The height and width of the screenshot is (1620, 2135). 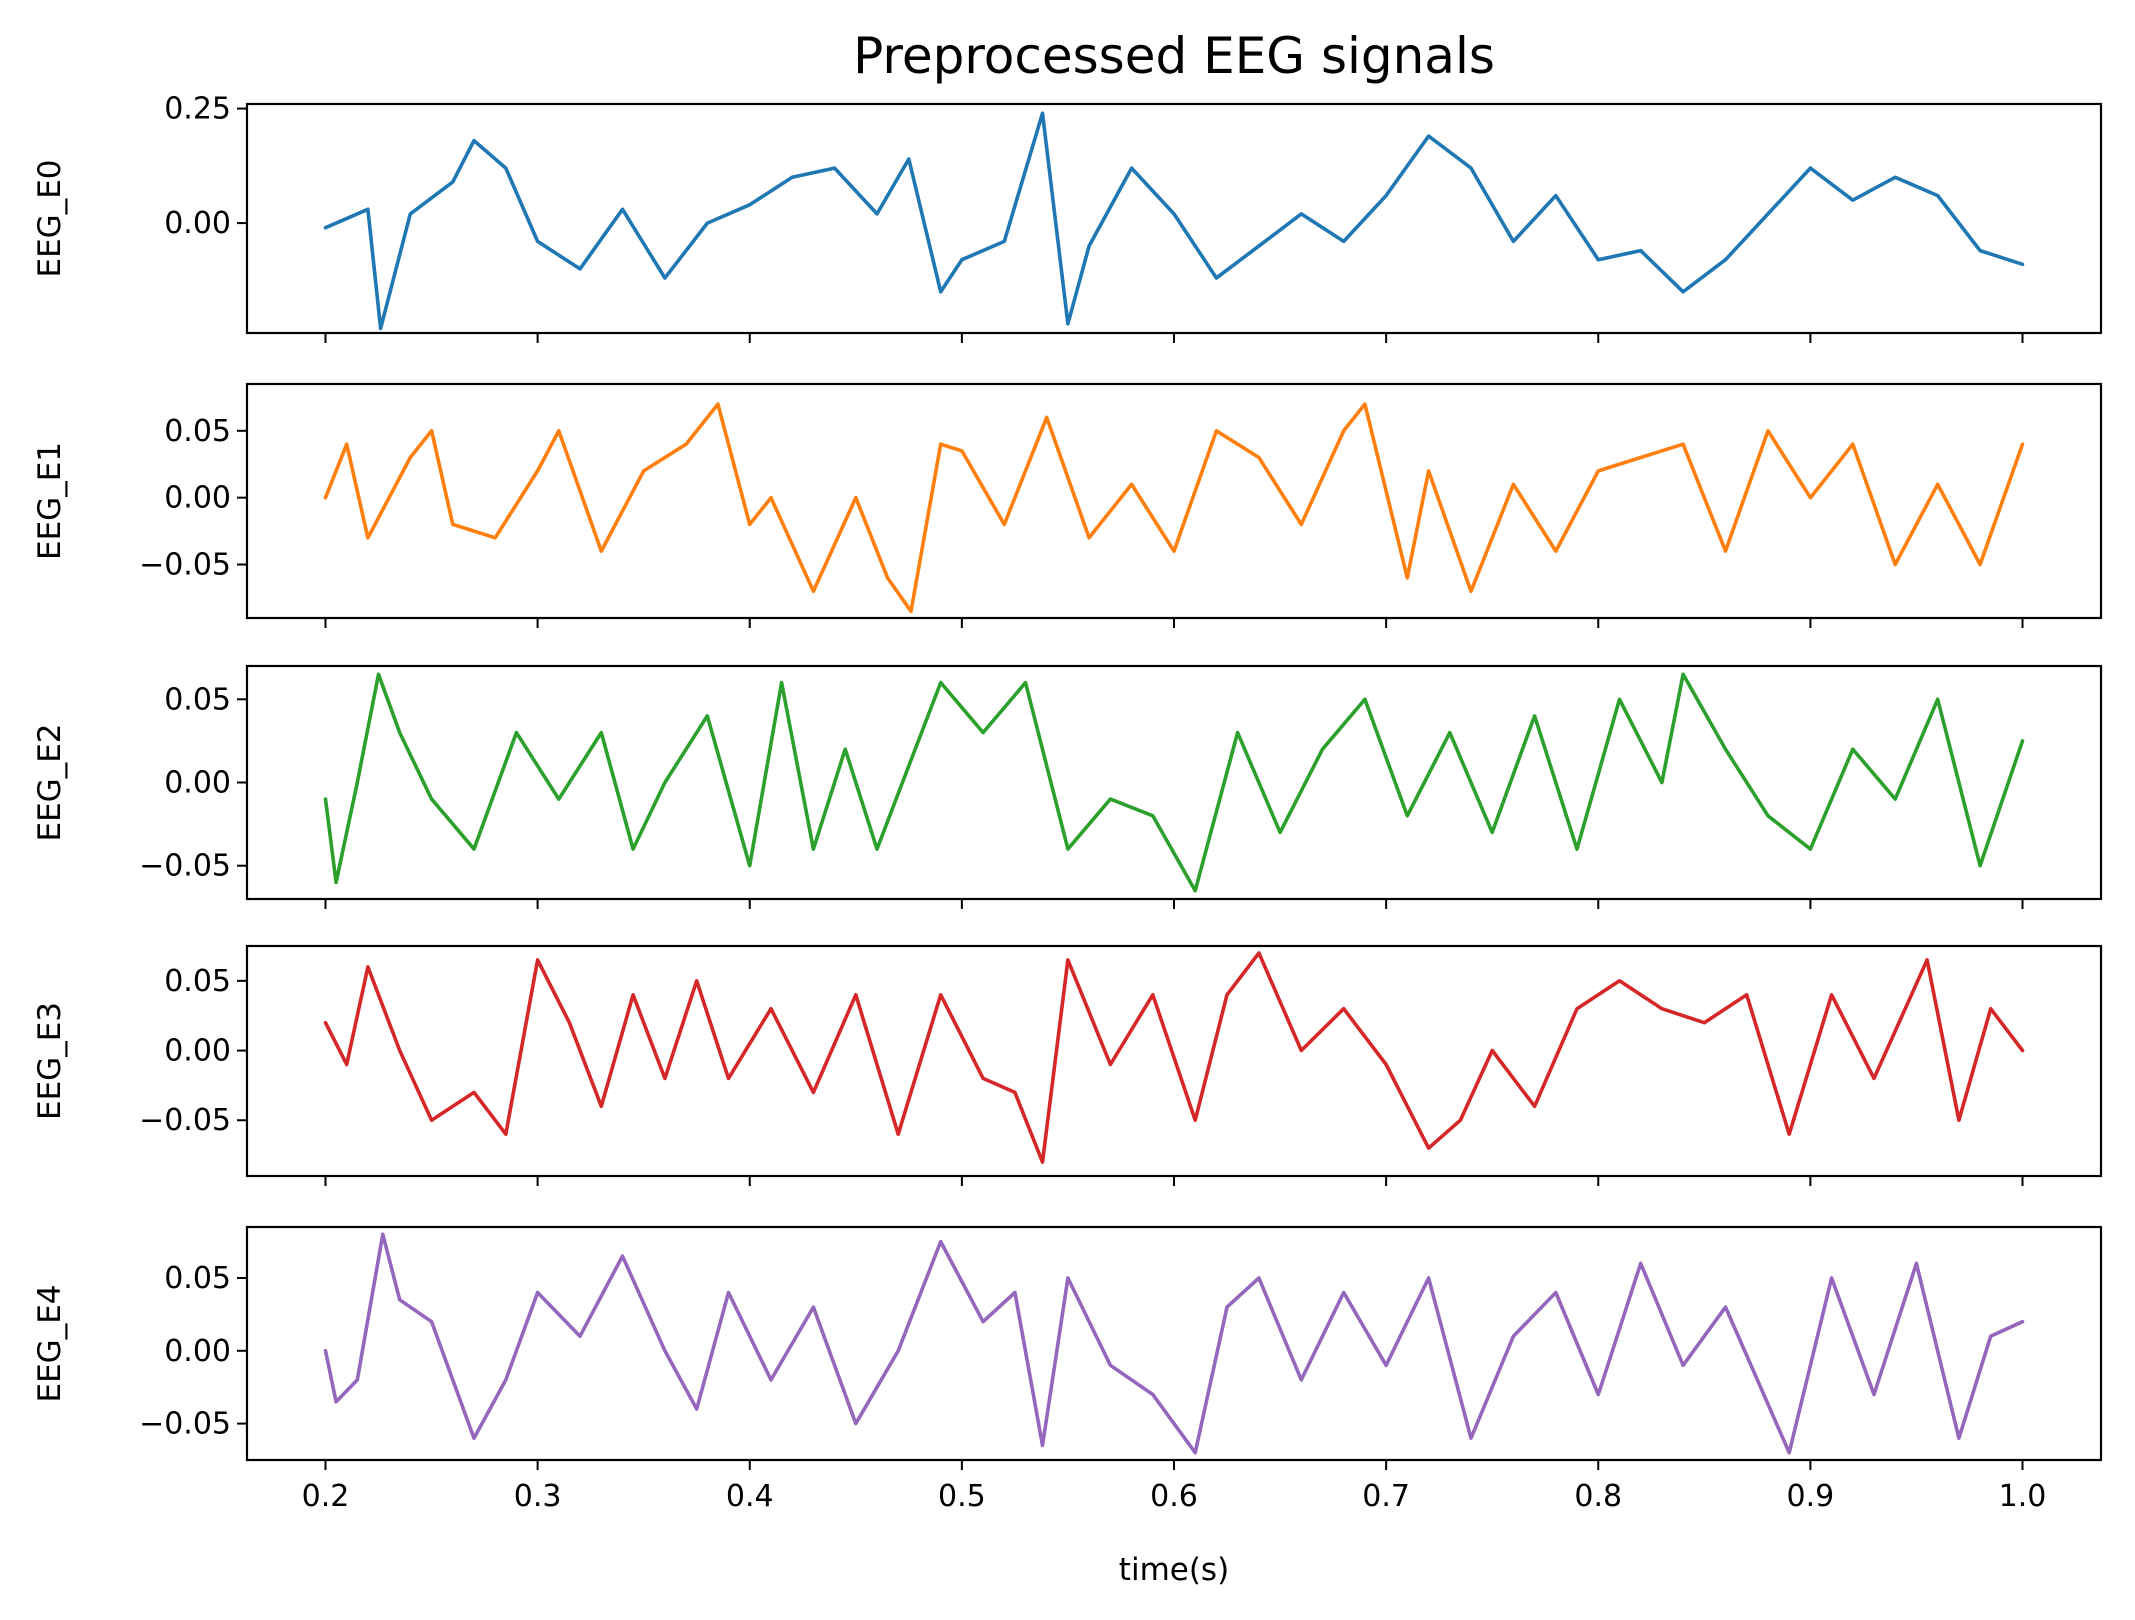 What do you see at coordinates (197, 1351) in the screenshot?
I see `y-tick-label-4-1: 0.00` at bounding box center [197, 1351].